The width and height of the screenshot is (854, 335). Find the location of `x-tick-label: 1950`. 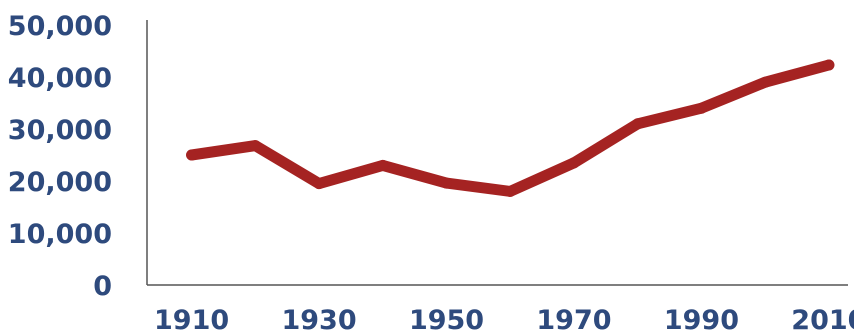

x-tick-label: 1950 is located at coordinates (446, 320).